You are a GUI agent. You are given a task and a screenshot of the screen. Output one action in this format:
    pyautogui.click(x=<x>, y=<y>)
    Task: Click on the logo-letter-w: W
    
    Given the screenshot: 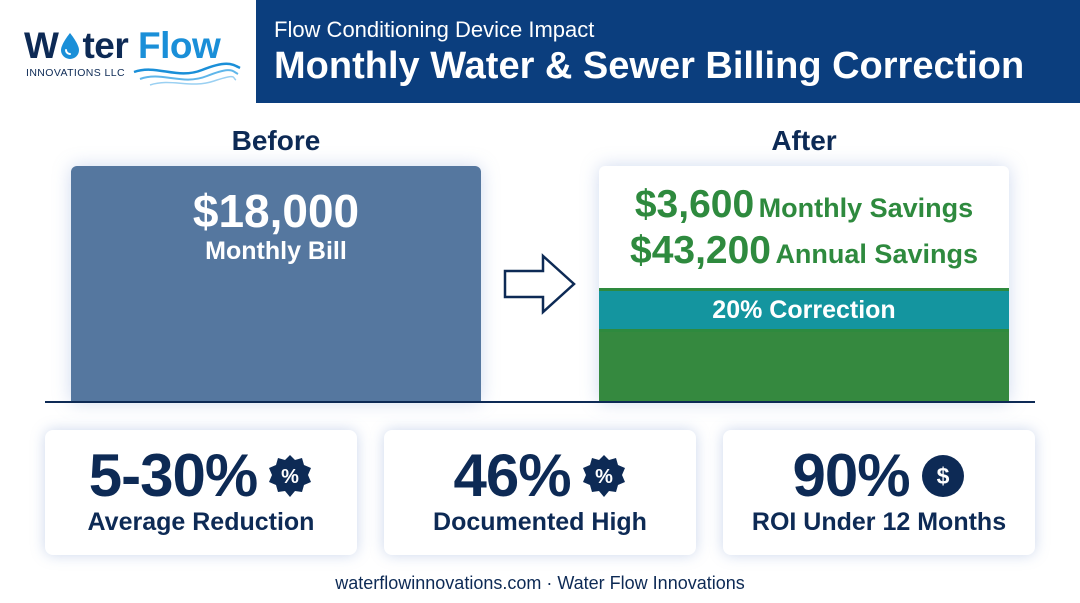 What is the action you would take?
    pyautogui.click(x=41, y=45)
    